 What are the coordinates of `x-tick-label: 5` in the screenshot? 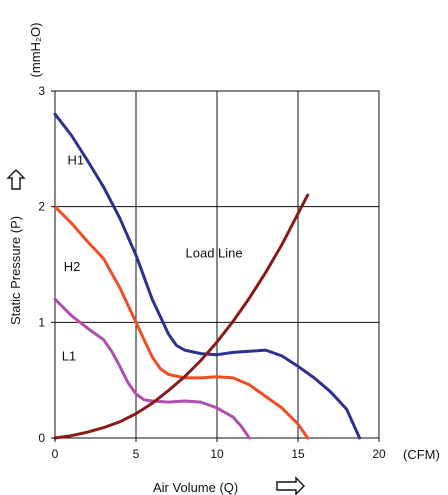 It's located at (136, 454).